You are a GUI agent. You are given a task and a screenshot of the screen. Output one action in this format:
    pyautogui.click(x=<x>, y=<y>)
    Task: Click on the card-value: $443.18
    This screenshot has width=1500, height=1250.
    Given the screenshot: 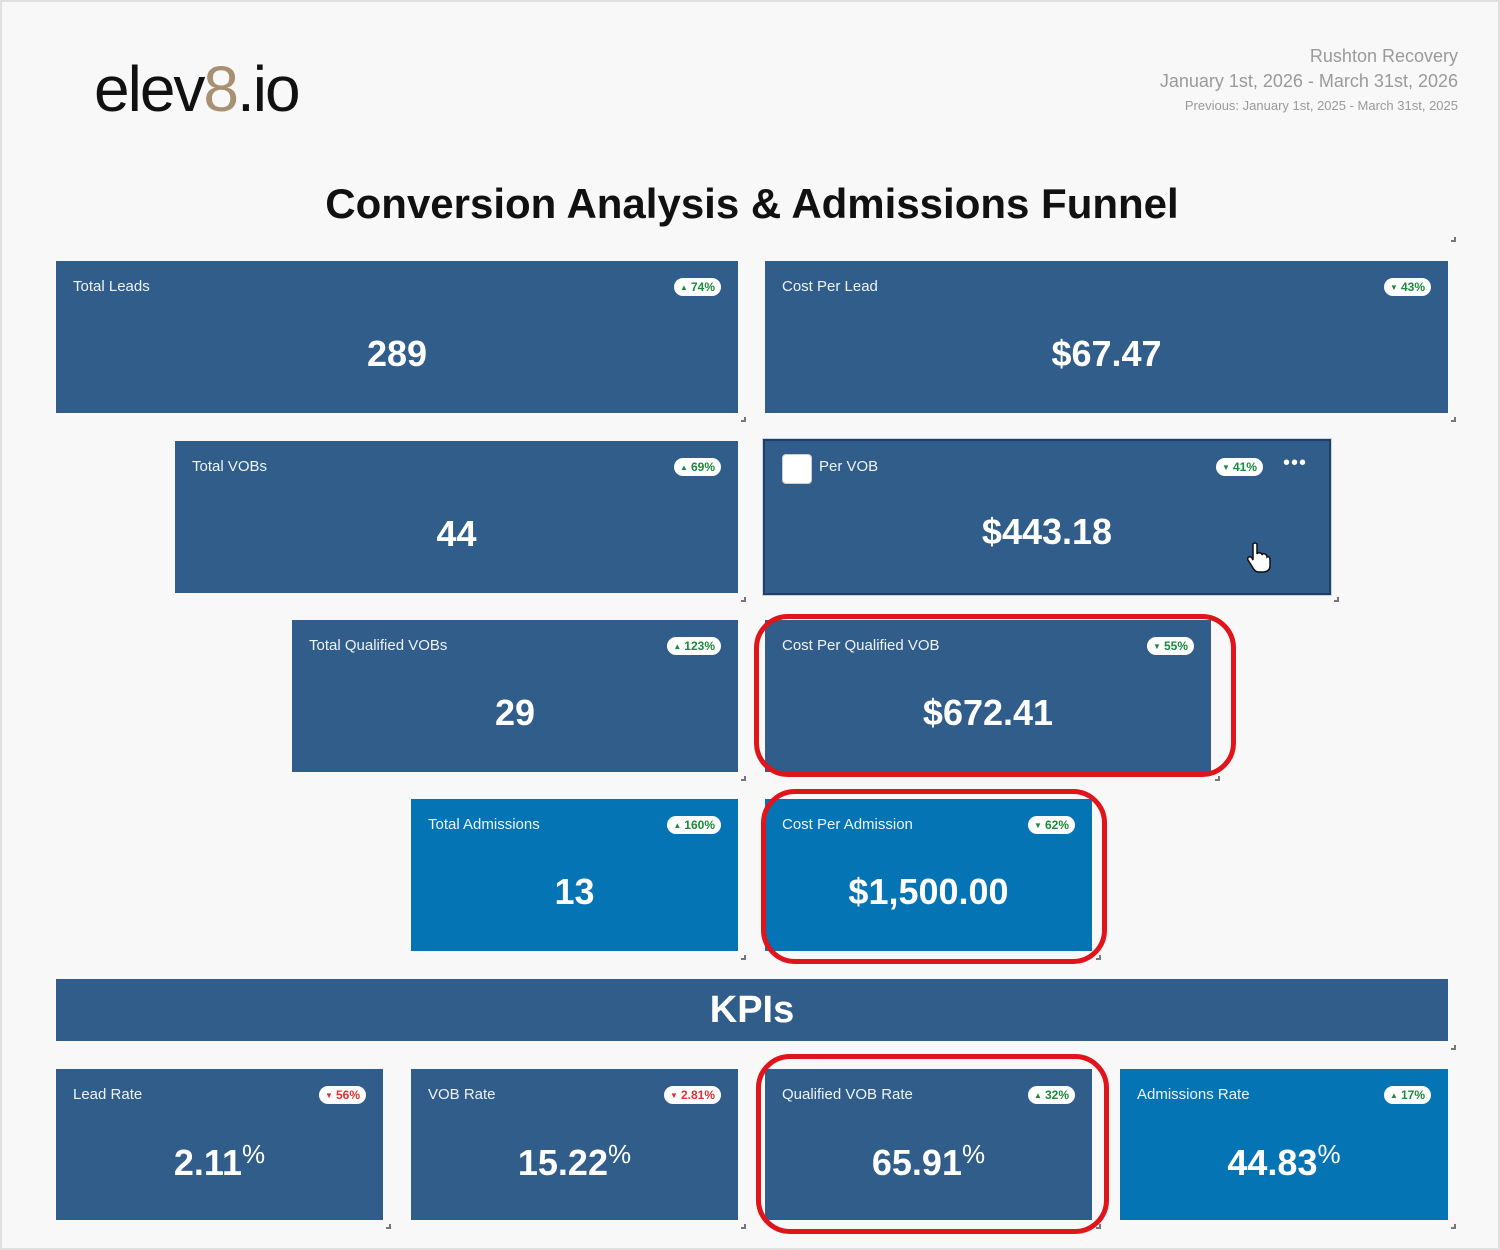 What is the action you would take?
    pyautogui.click(x=1047, y=531)
    